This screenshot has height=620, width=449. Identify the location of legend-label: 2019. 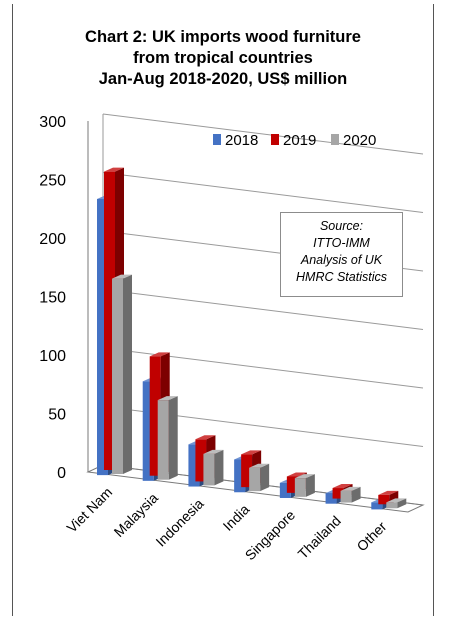
(299, 140).